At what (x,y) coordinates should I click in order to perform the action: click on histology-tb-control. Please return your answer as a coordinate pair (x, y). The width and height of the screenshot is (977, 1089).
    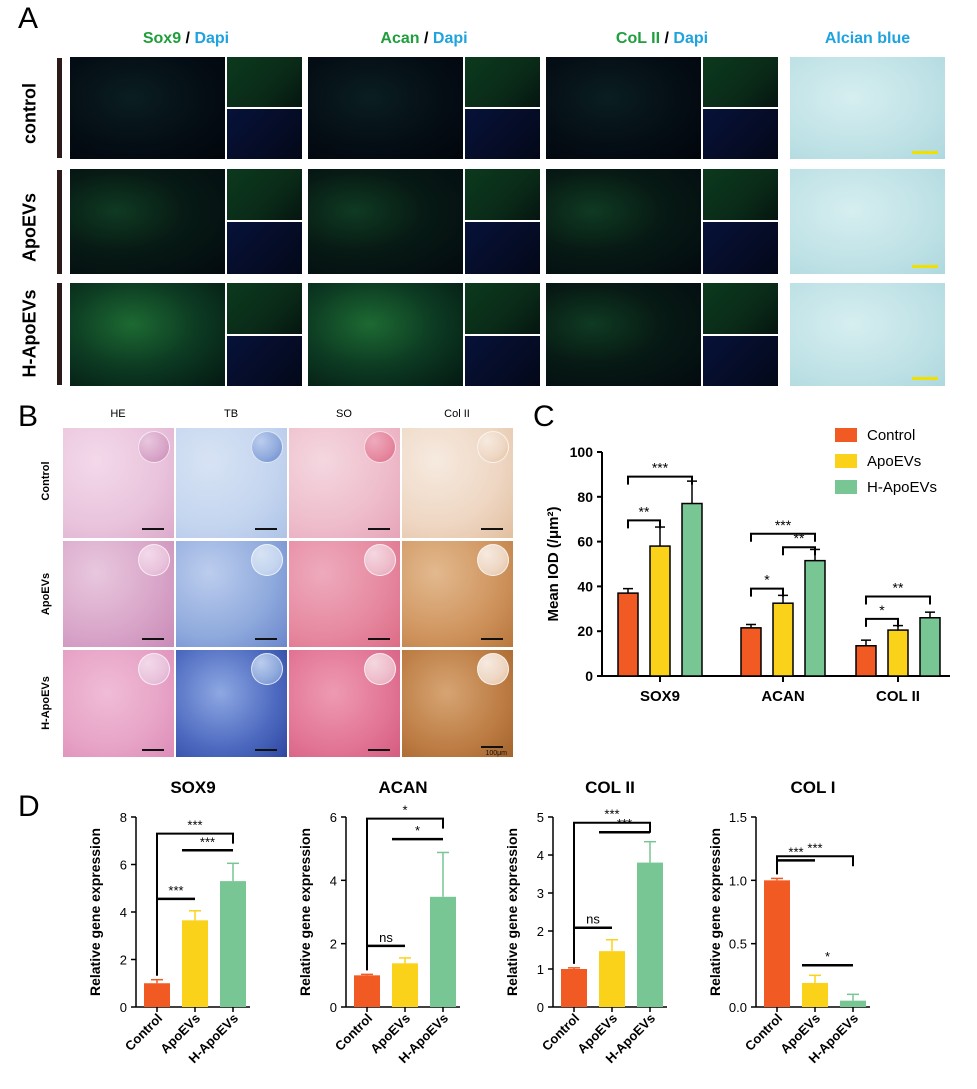
    Looking at the image, I should click on (231, 483).